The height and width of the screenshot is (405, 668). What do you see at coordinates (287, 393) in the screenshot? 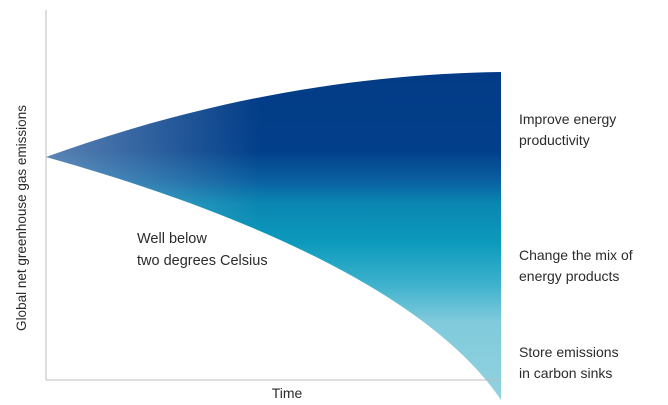
I see `x-axis-label: Time` at bounding box center [287, 393].